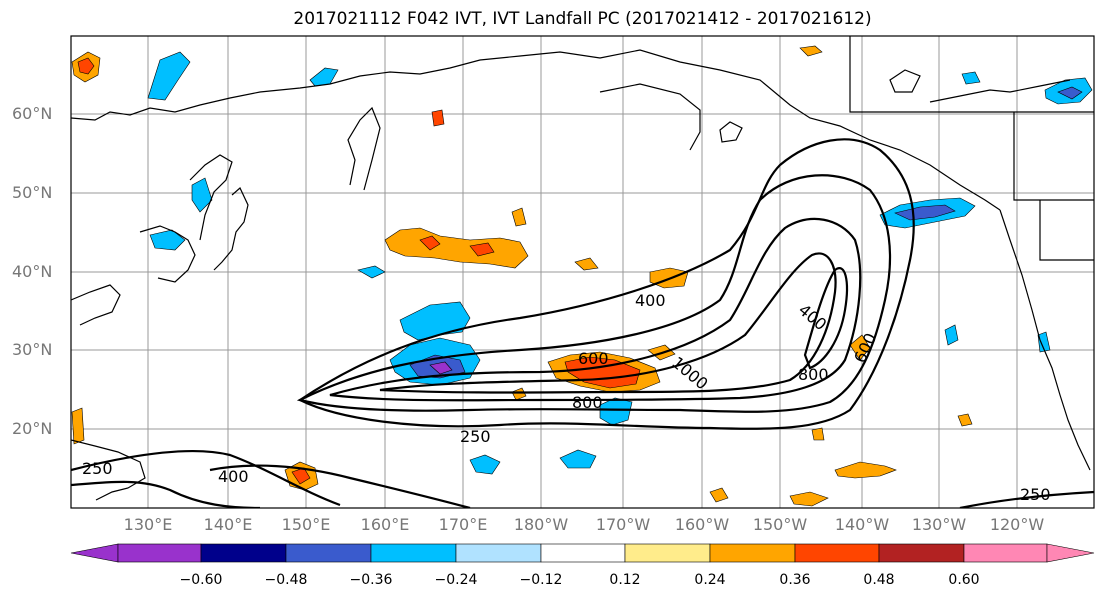 The height and width of the screenshot is (601, 1105). I want to click on lon-label: 120°W, so click(1017, 524).